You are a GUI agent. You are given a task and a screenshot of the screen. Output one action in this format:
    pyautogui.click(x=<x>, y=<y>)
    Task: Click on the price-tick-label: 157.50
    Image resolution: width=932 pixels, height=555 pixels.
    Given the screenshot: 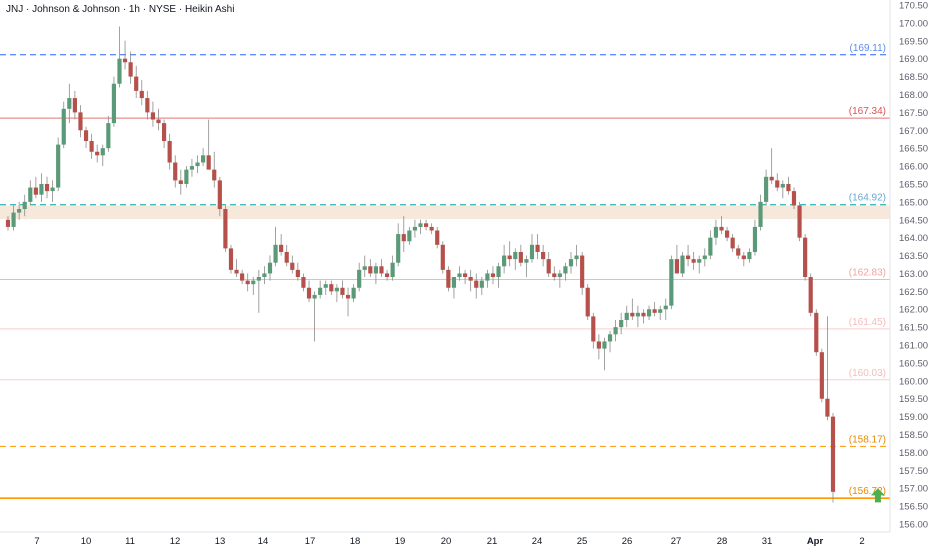 What is the action you would take?
    pyautogui.click(x=913, y=471)
    